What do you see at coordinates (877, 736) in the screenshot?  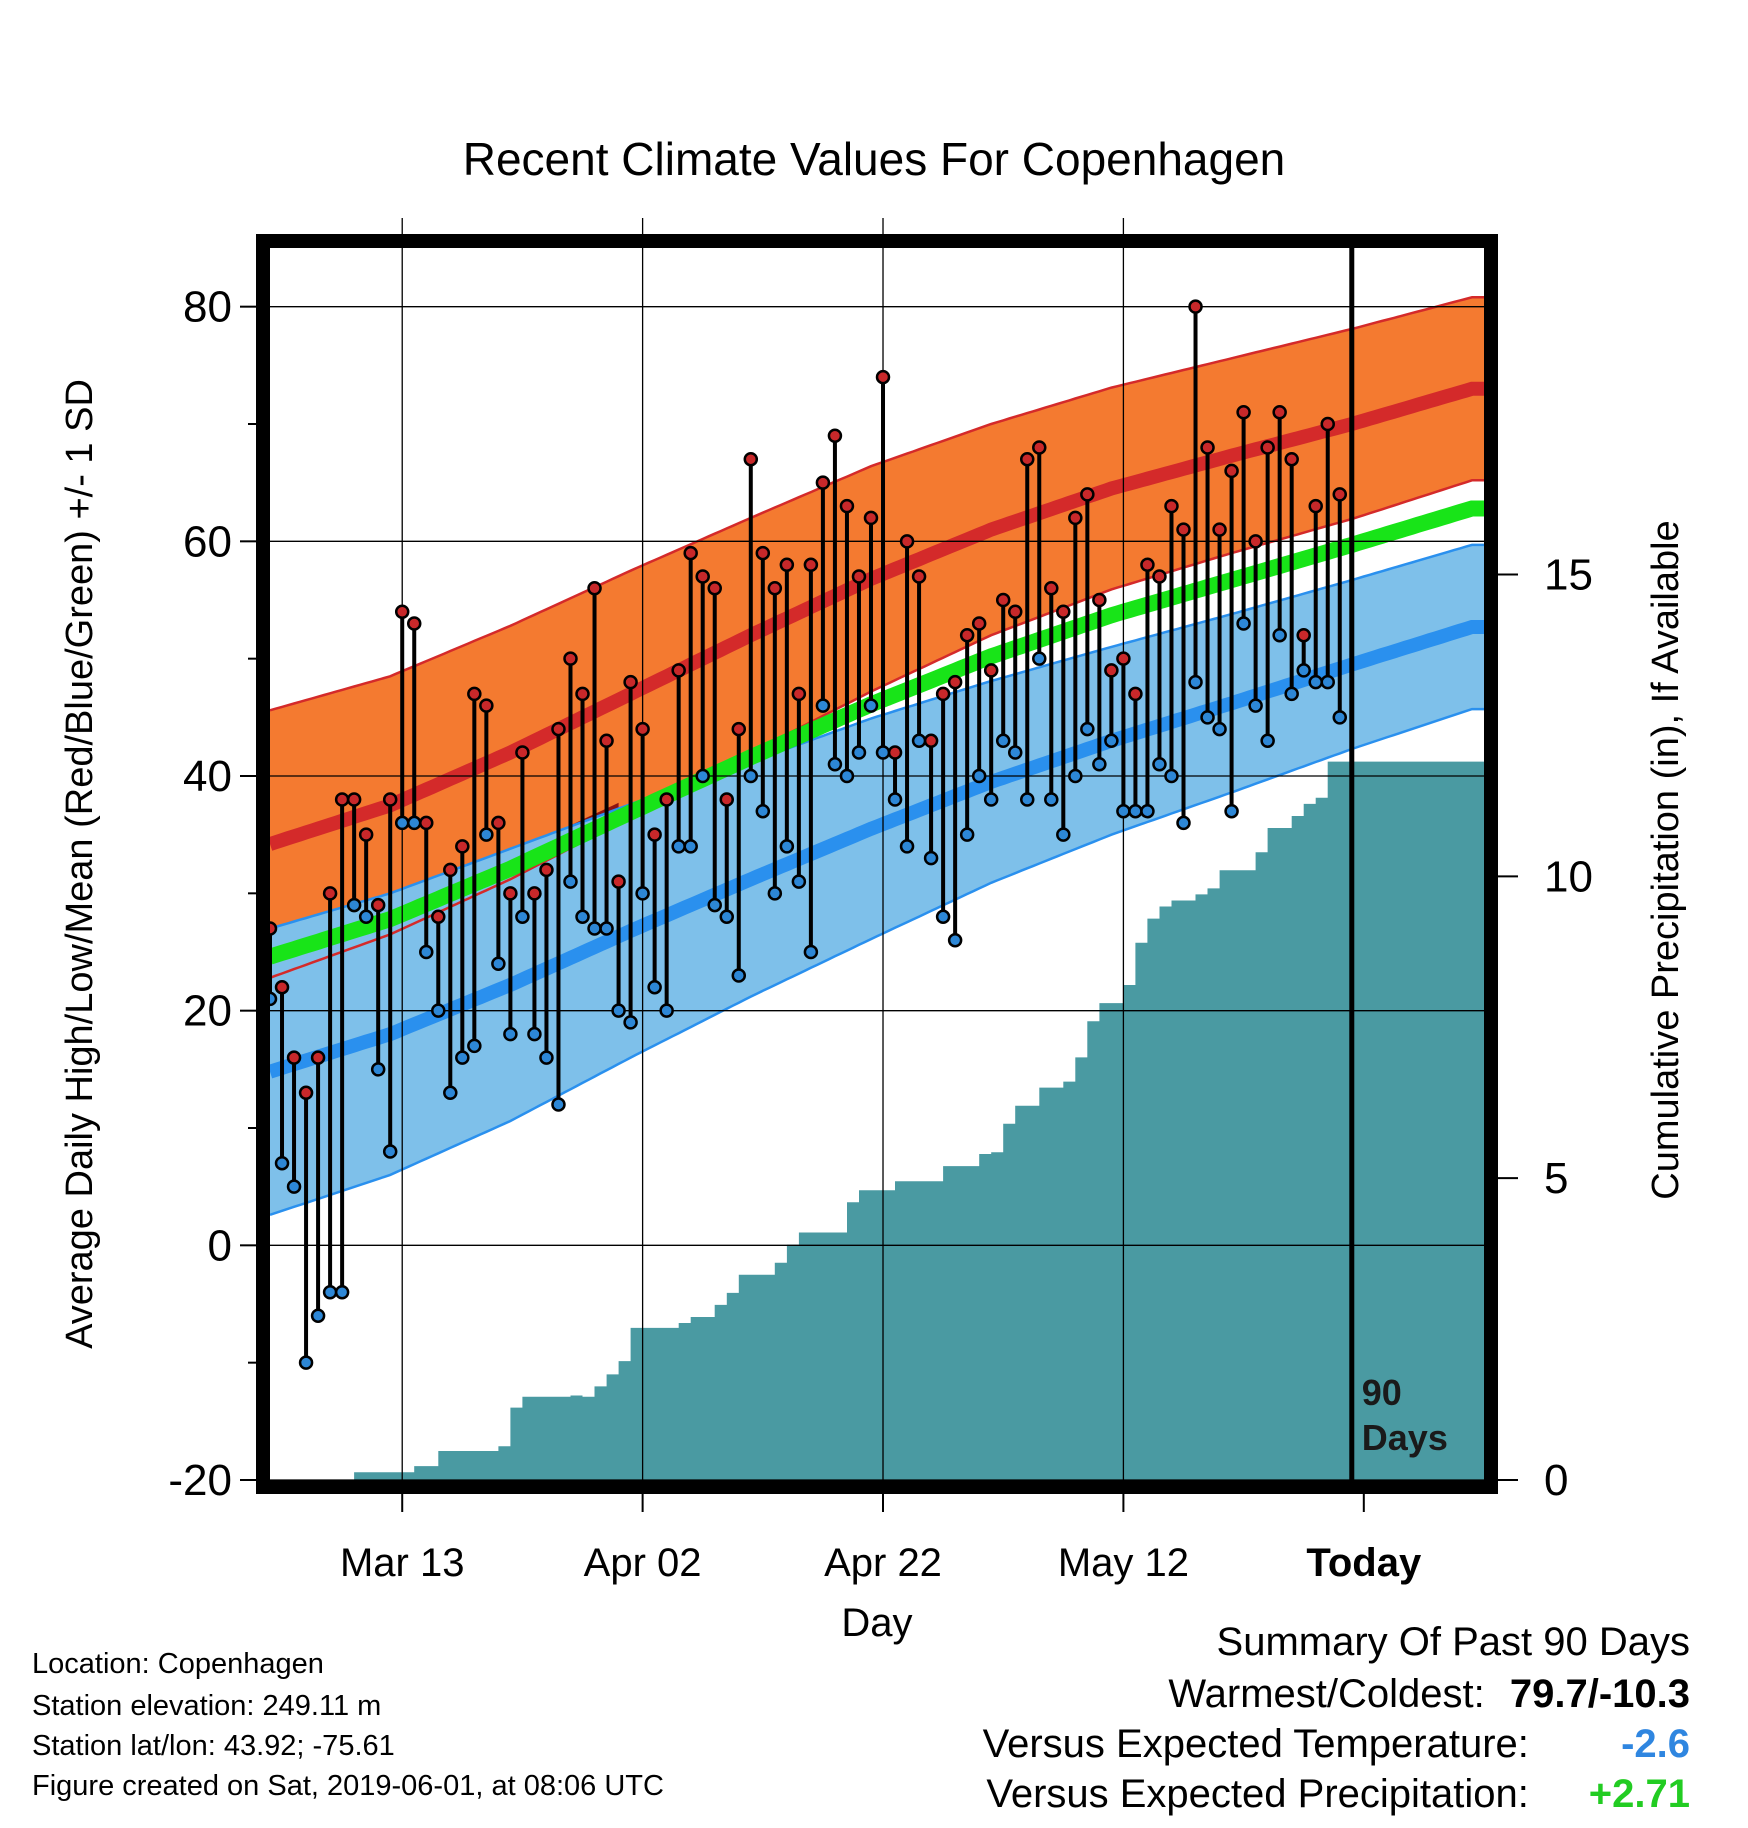 I see `low-band-upper-edge` at bounding box center [877, 736].